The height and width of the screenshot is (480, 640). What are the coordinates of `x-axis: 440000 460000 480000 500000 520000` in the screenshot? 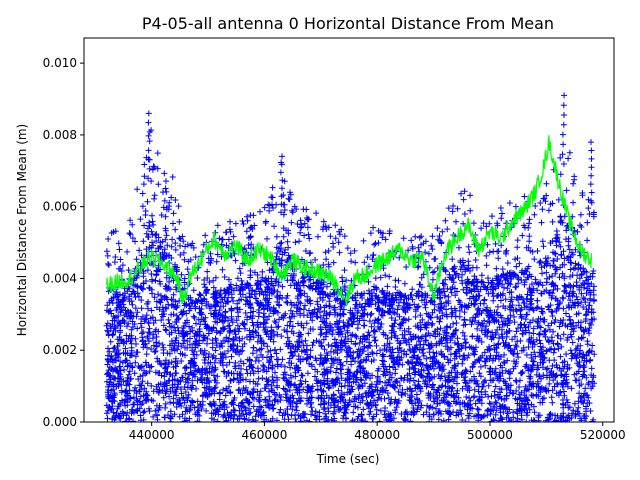 It's located at (377, 432).